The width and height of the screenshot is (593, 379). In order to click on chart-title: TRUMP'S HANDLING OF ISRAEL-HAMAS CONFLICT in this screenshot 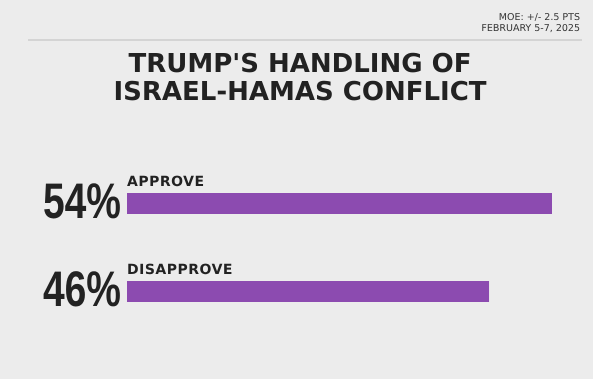, I will do `click(300, 78)`.